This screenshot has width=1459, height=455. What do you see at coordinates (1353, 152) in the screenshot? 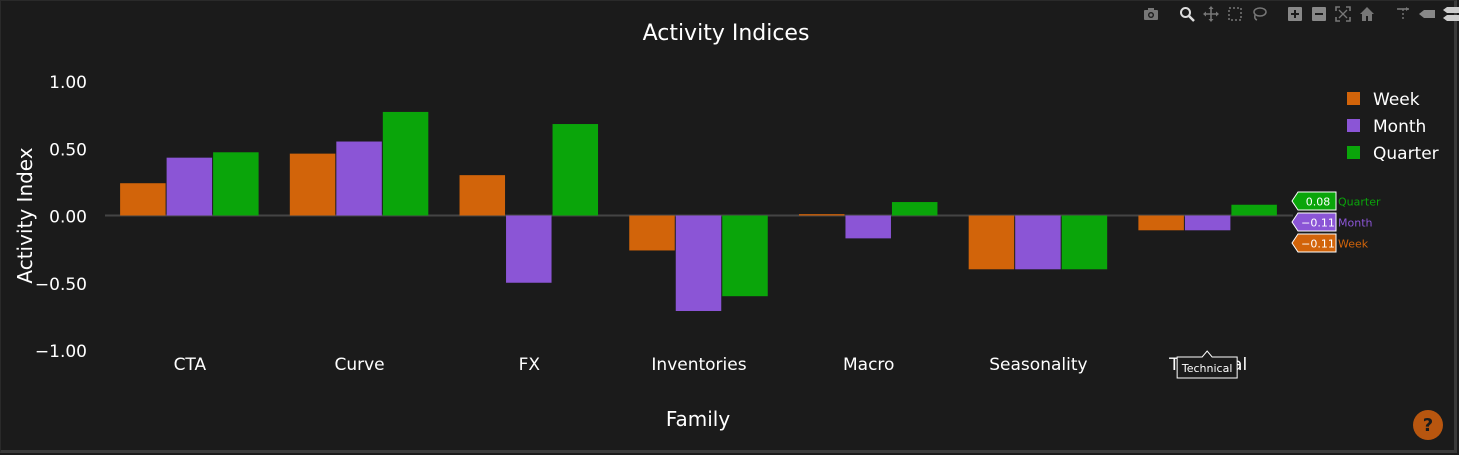
I see `legend-swatch-quarter` at bounding box center [1353, 152].